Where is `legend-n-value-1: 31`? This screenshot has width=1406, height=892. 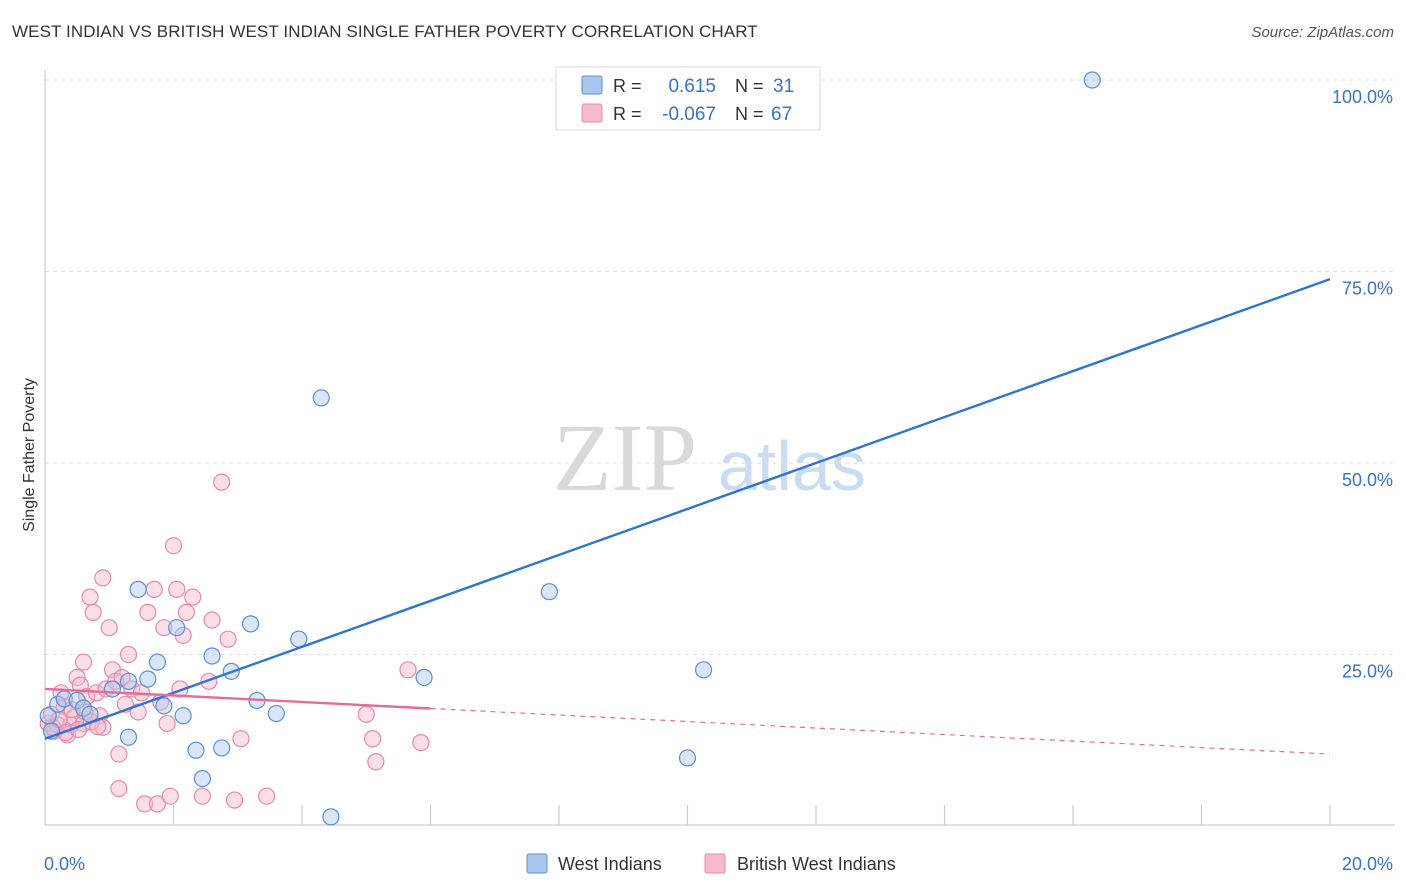 legend-n-value-1: 31 is located at coordinates (783, 86).